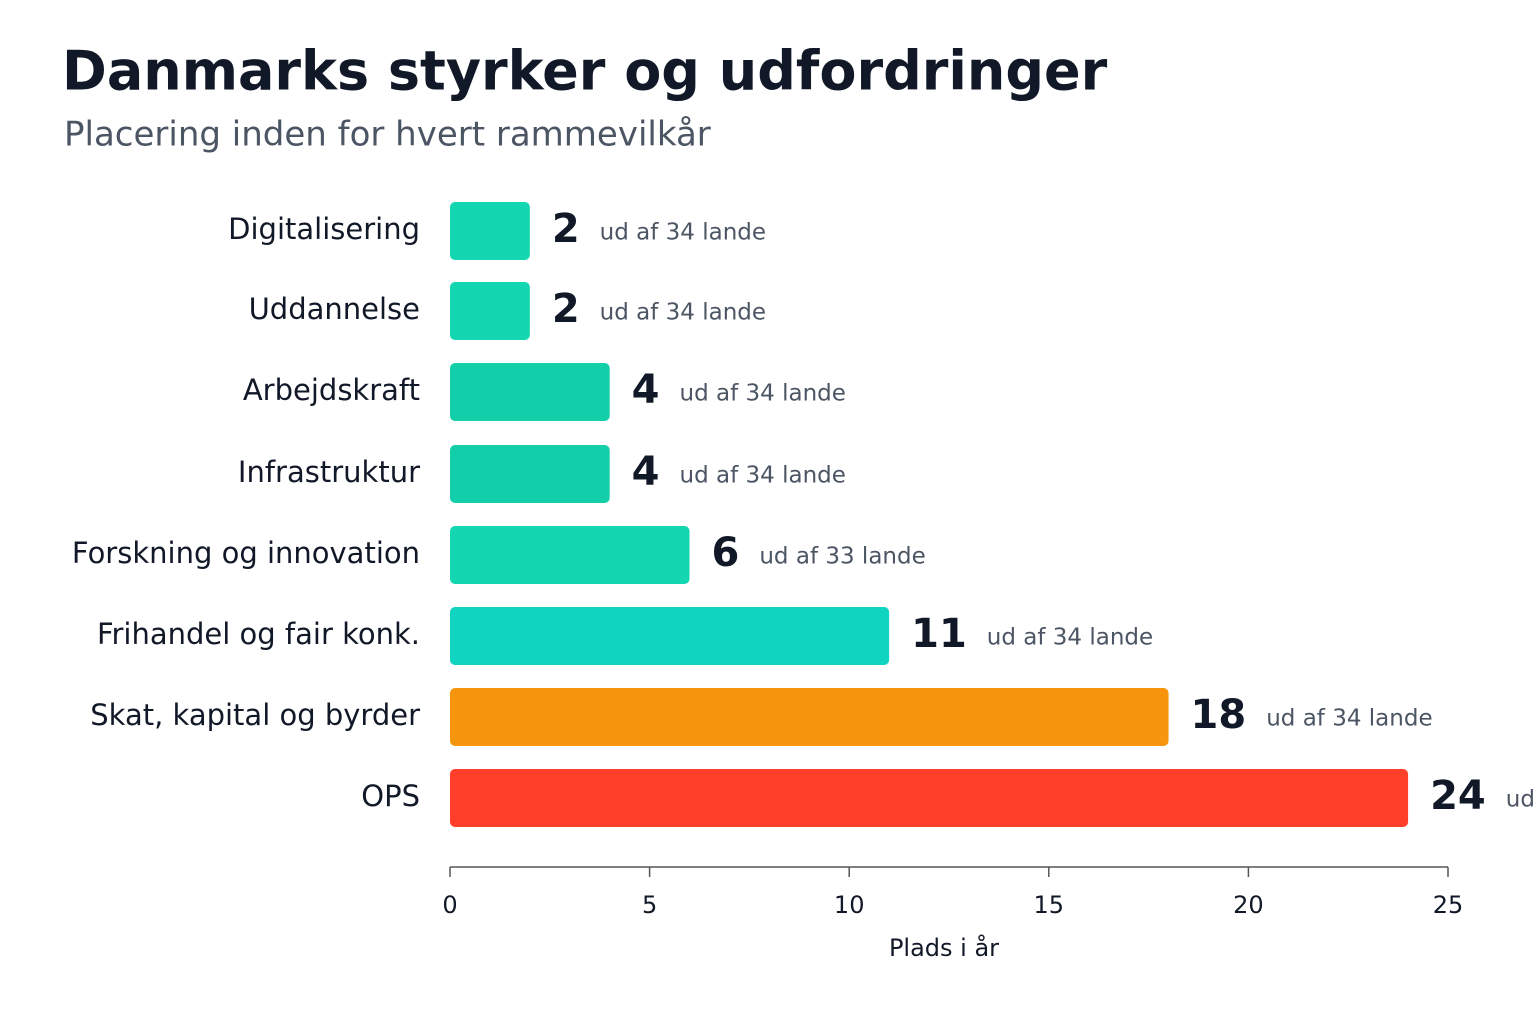 This screenshot has width=1536, height=1024. Describe the element at coordinates (329, 472) in the screenshot. I see `category-label: Infrastruktur` at that location.